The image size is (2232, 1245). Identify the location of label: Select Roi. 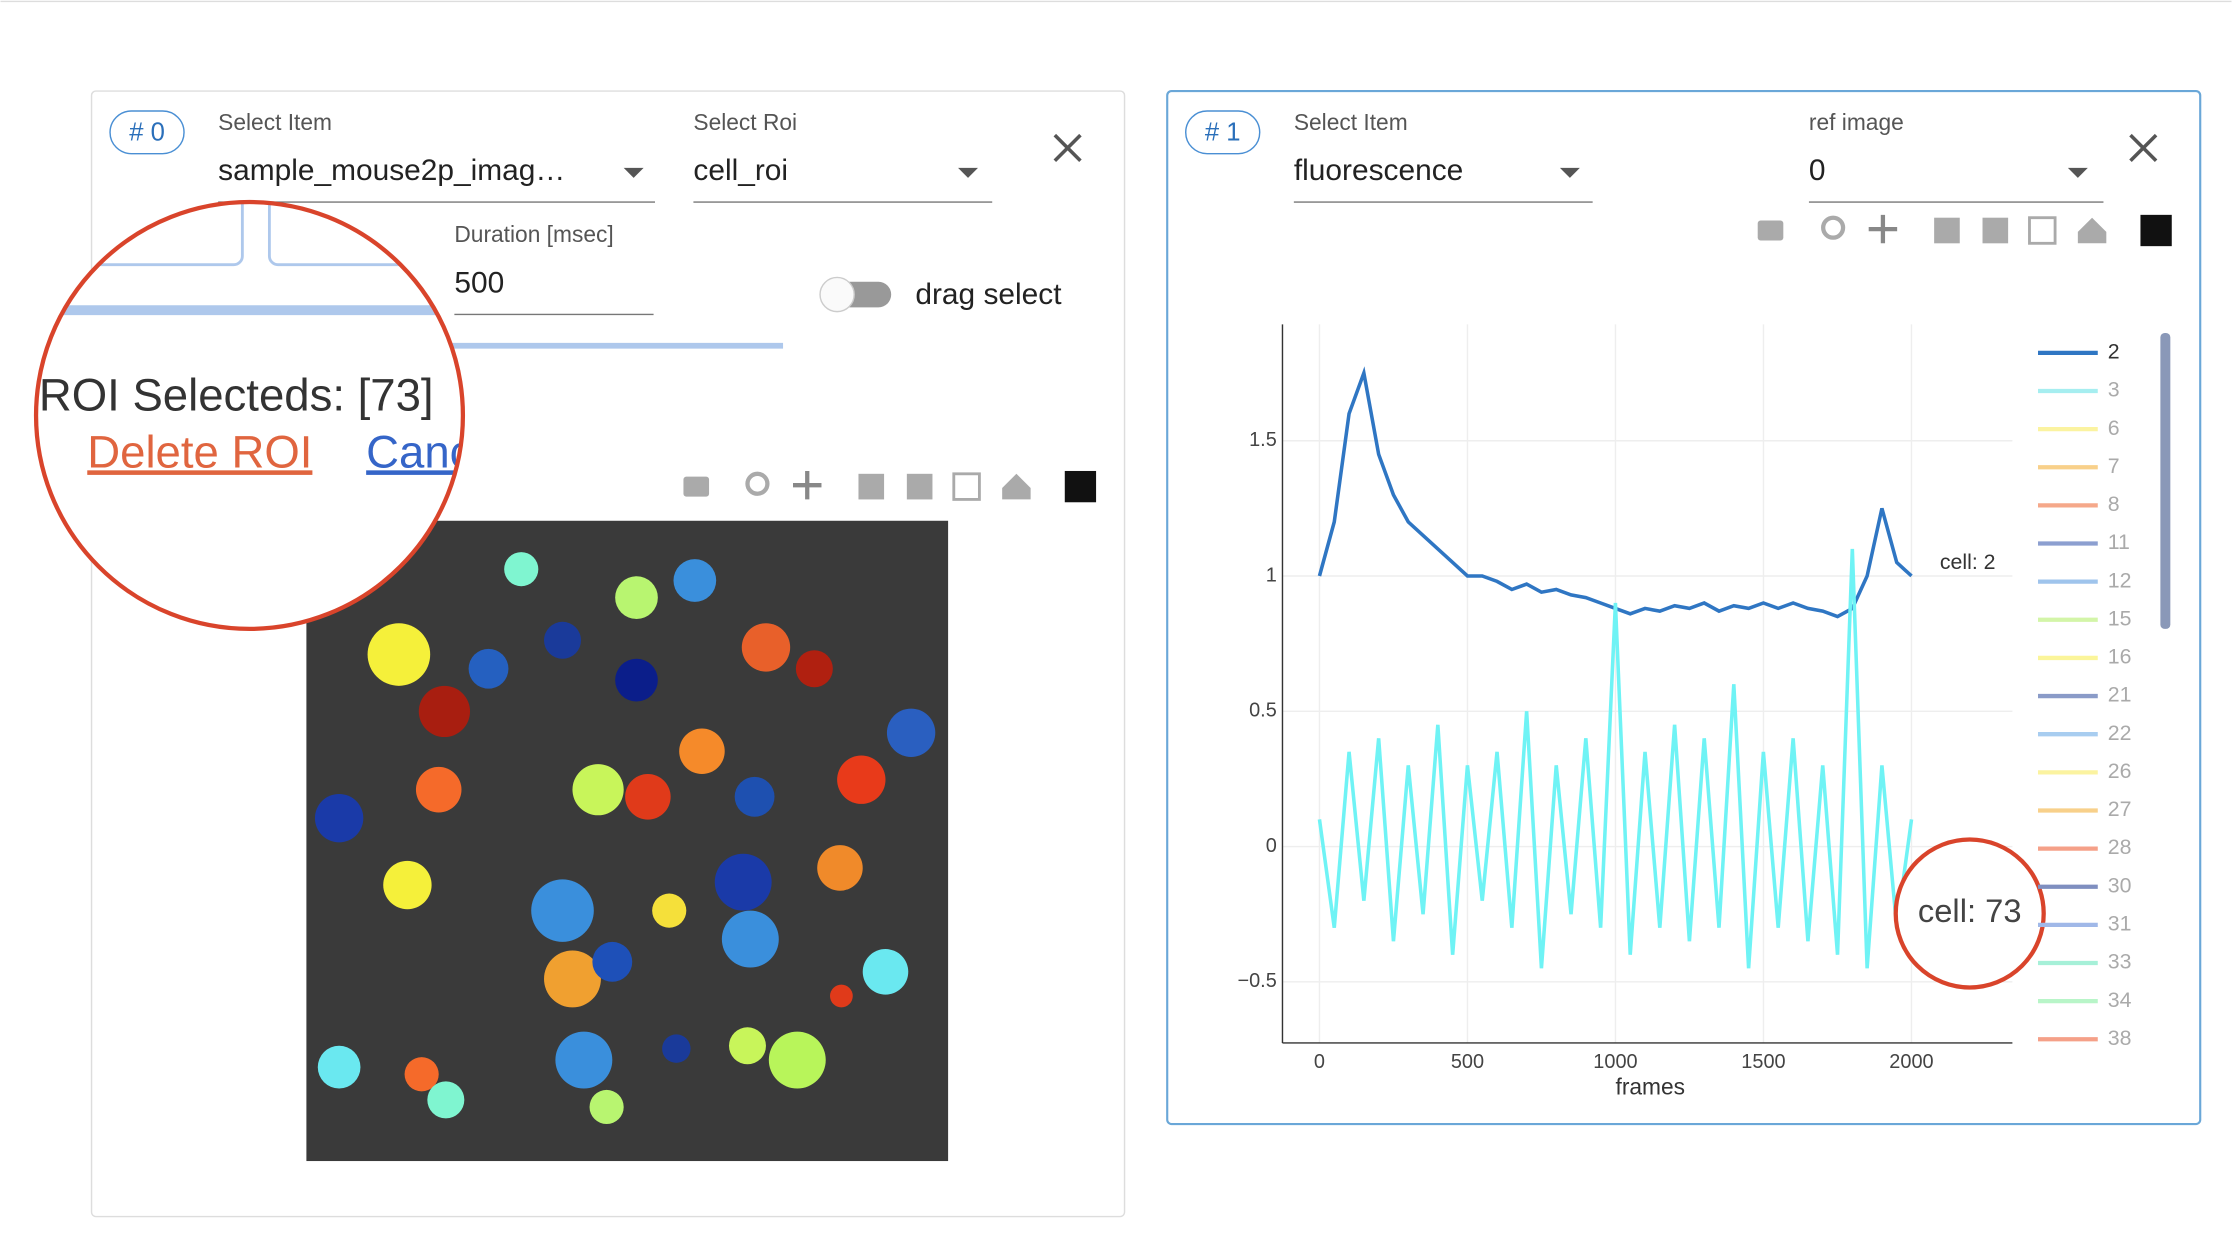
(745, 122).